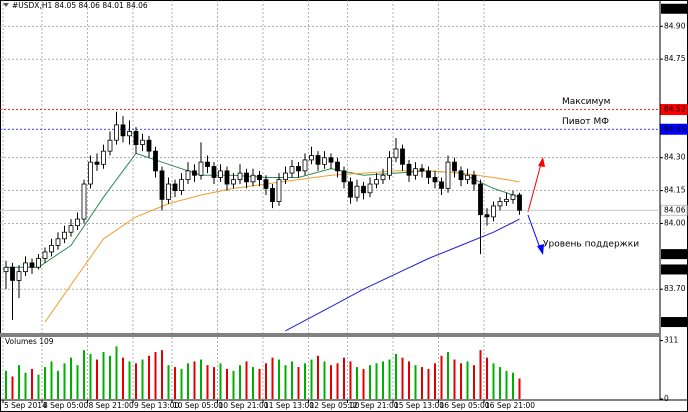  Describe the element at coordinates (585, 122) in the screenshot. I see `level-text: Пивот МФ` at that location.